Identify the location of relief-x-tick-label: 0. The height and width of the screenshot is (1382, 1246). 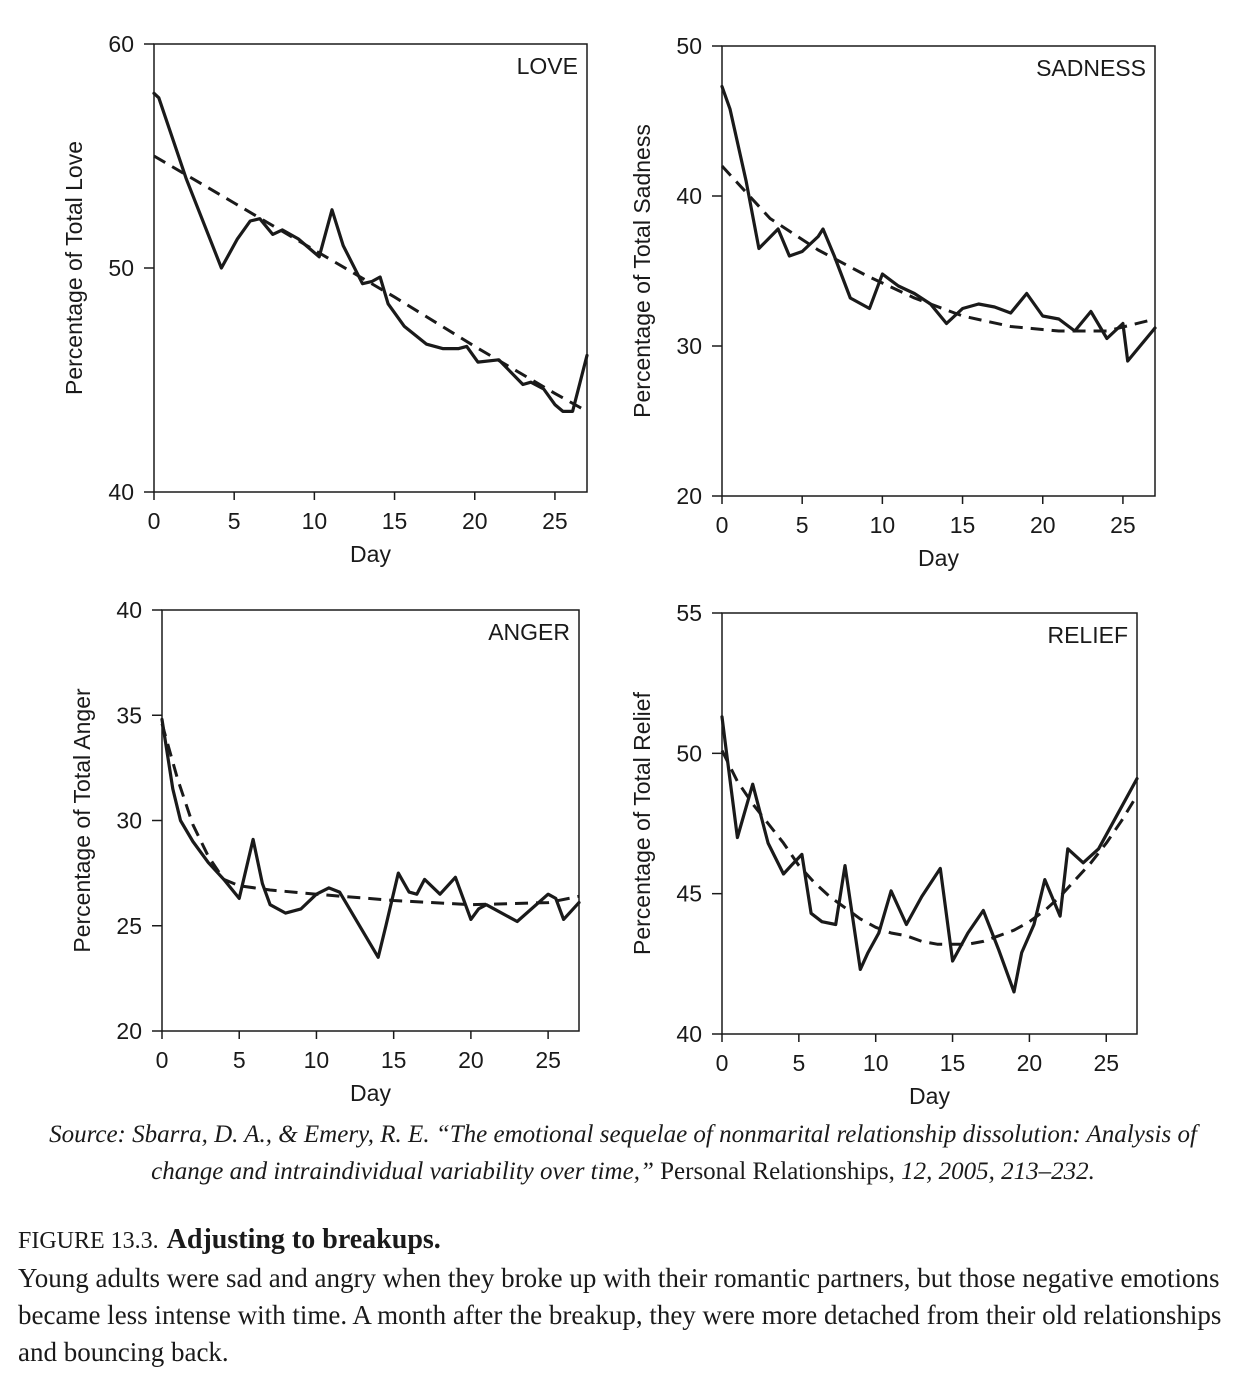
(722, 1063).